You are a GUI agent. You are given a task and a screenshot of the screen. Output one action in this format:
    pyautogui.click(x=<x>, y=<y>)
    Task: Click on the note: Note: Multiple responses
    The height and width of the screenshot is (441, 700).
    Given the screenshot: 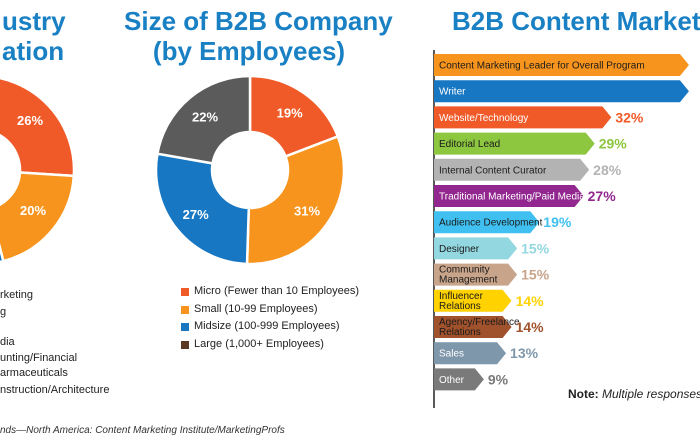 What is the action you would take?
    pyautogui.click(x=634, y=394)
    